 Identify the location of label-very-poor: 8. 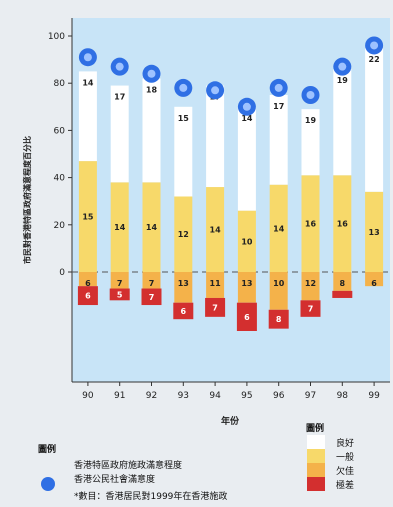
(279, 319).